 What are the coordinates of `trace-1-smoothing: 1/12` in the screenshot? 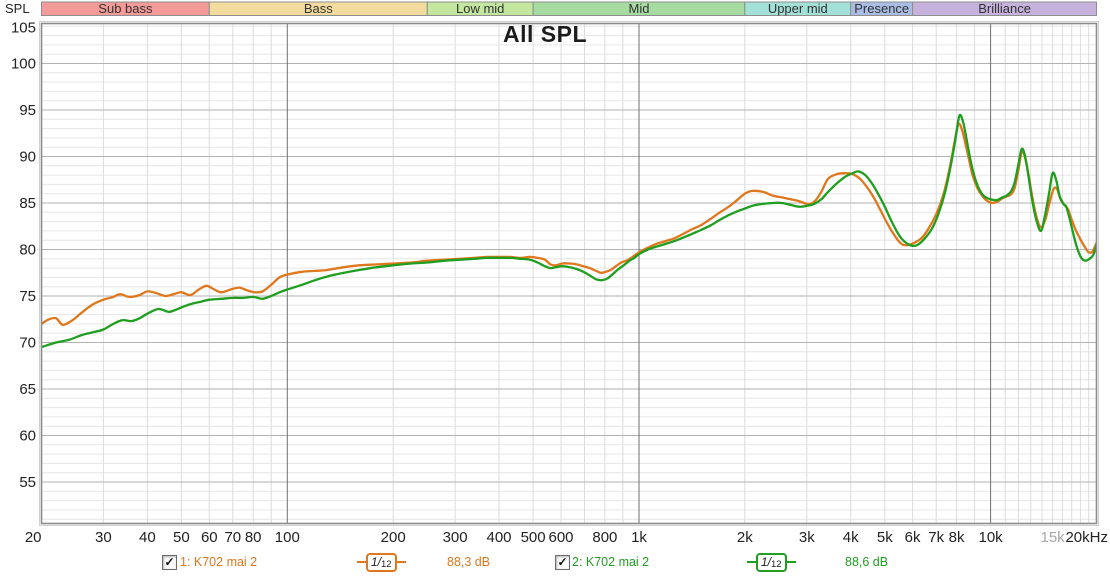 It's located at (381, 562).